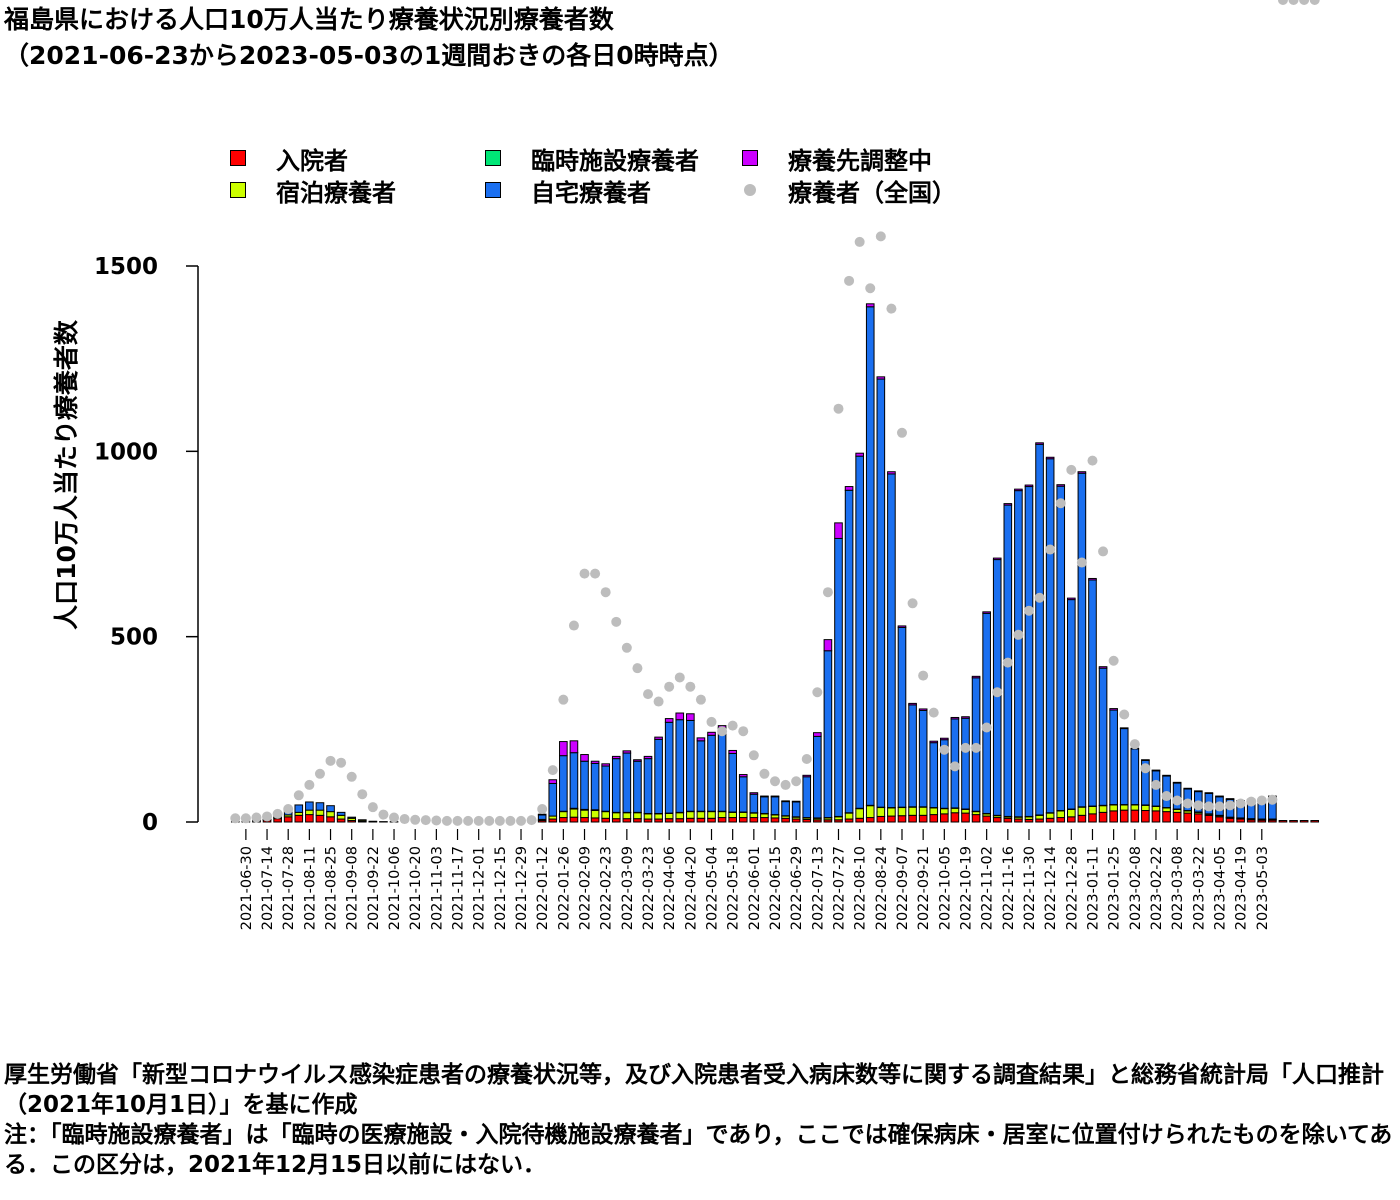  What do you see at coordinates (860, 160) in the screenshot?
I see `legend-label: 療養先調整中` at bounding box center [860, 160].